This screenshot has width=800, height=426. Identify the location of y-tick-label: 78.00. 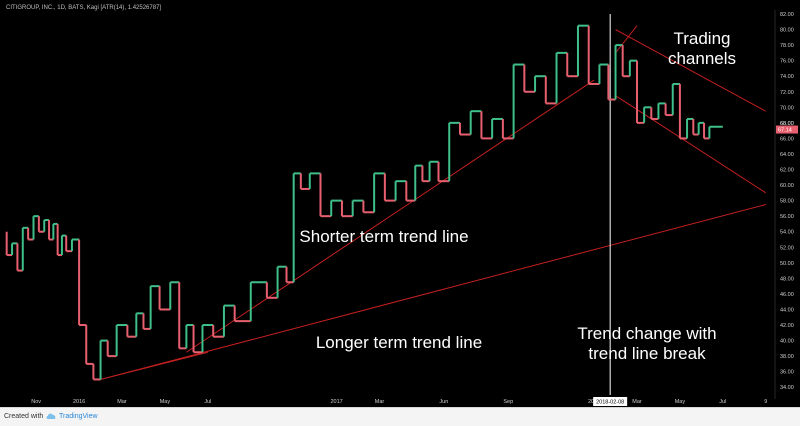
(787, 46).